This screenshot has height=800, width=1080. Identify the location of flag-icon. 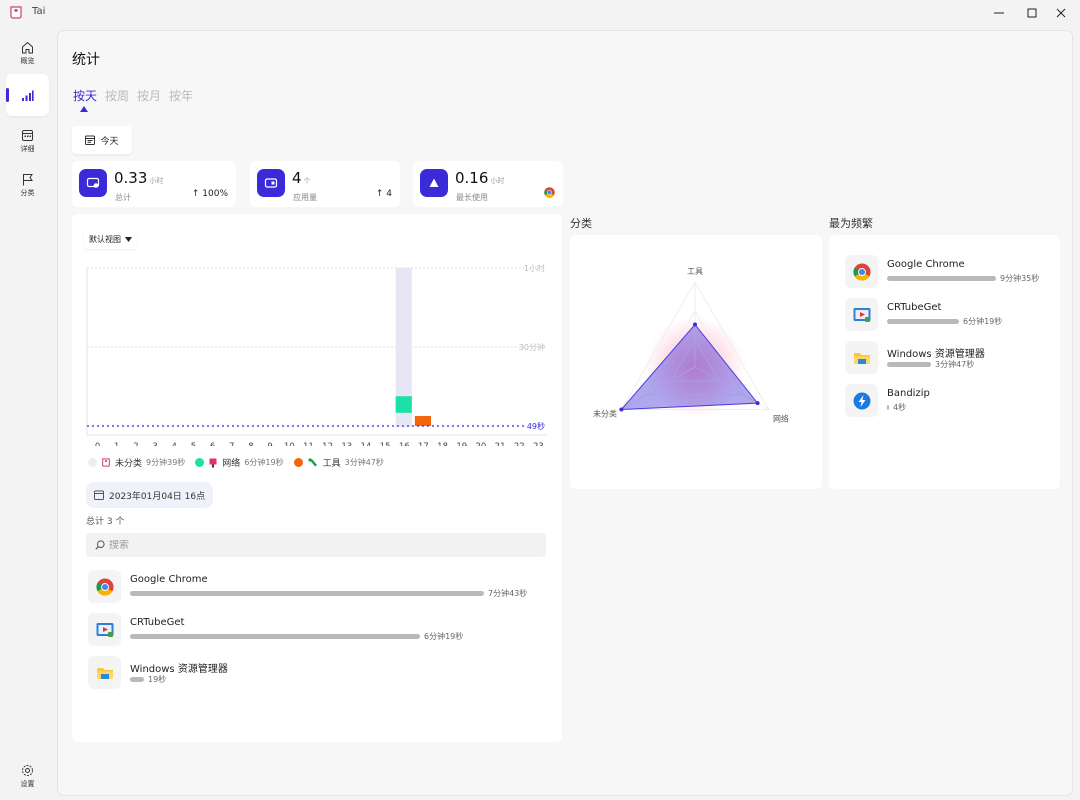
(28, 179).